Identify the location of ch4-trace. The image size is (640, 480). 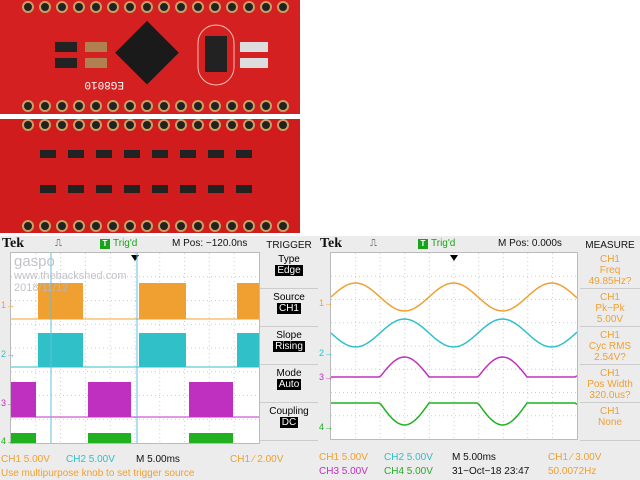
(454, 414).